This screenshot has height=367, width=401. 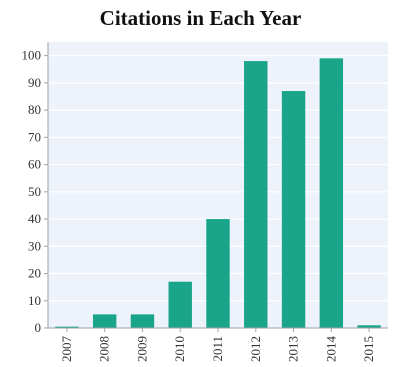 What do you see at coordinates (331, 193) in the screenshot?
I see `bar-2014` at bounding box center [331, 193].